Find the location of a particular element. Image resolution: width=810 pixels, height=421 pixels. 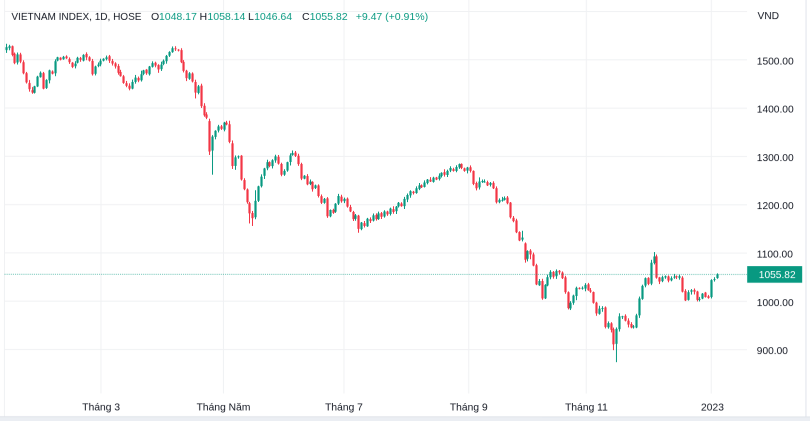

svg-text: Tháng Năm is located at coordinates (224, 408).